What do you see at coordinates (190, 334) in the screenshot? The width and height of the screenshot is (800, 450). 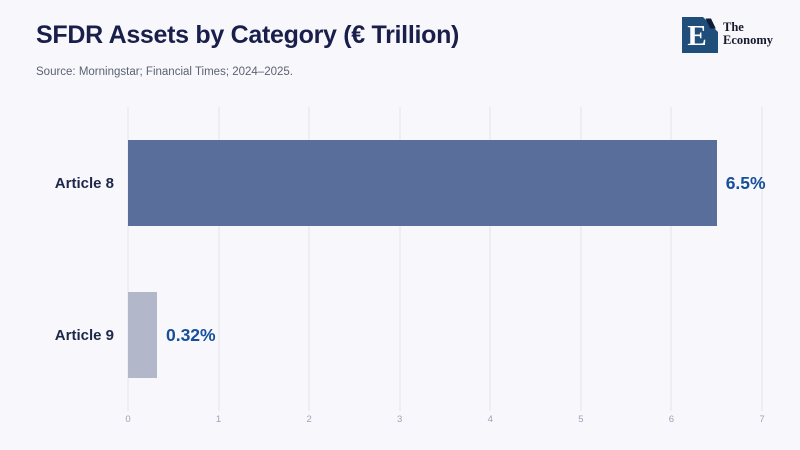 I see `value-label-article-9: 0.32%` at bounding box center [190, 334].